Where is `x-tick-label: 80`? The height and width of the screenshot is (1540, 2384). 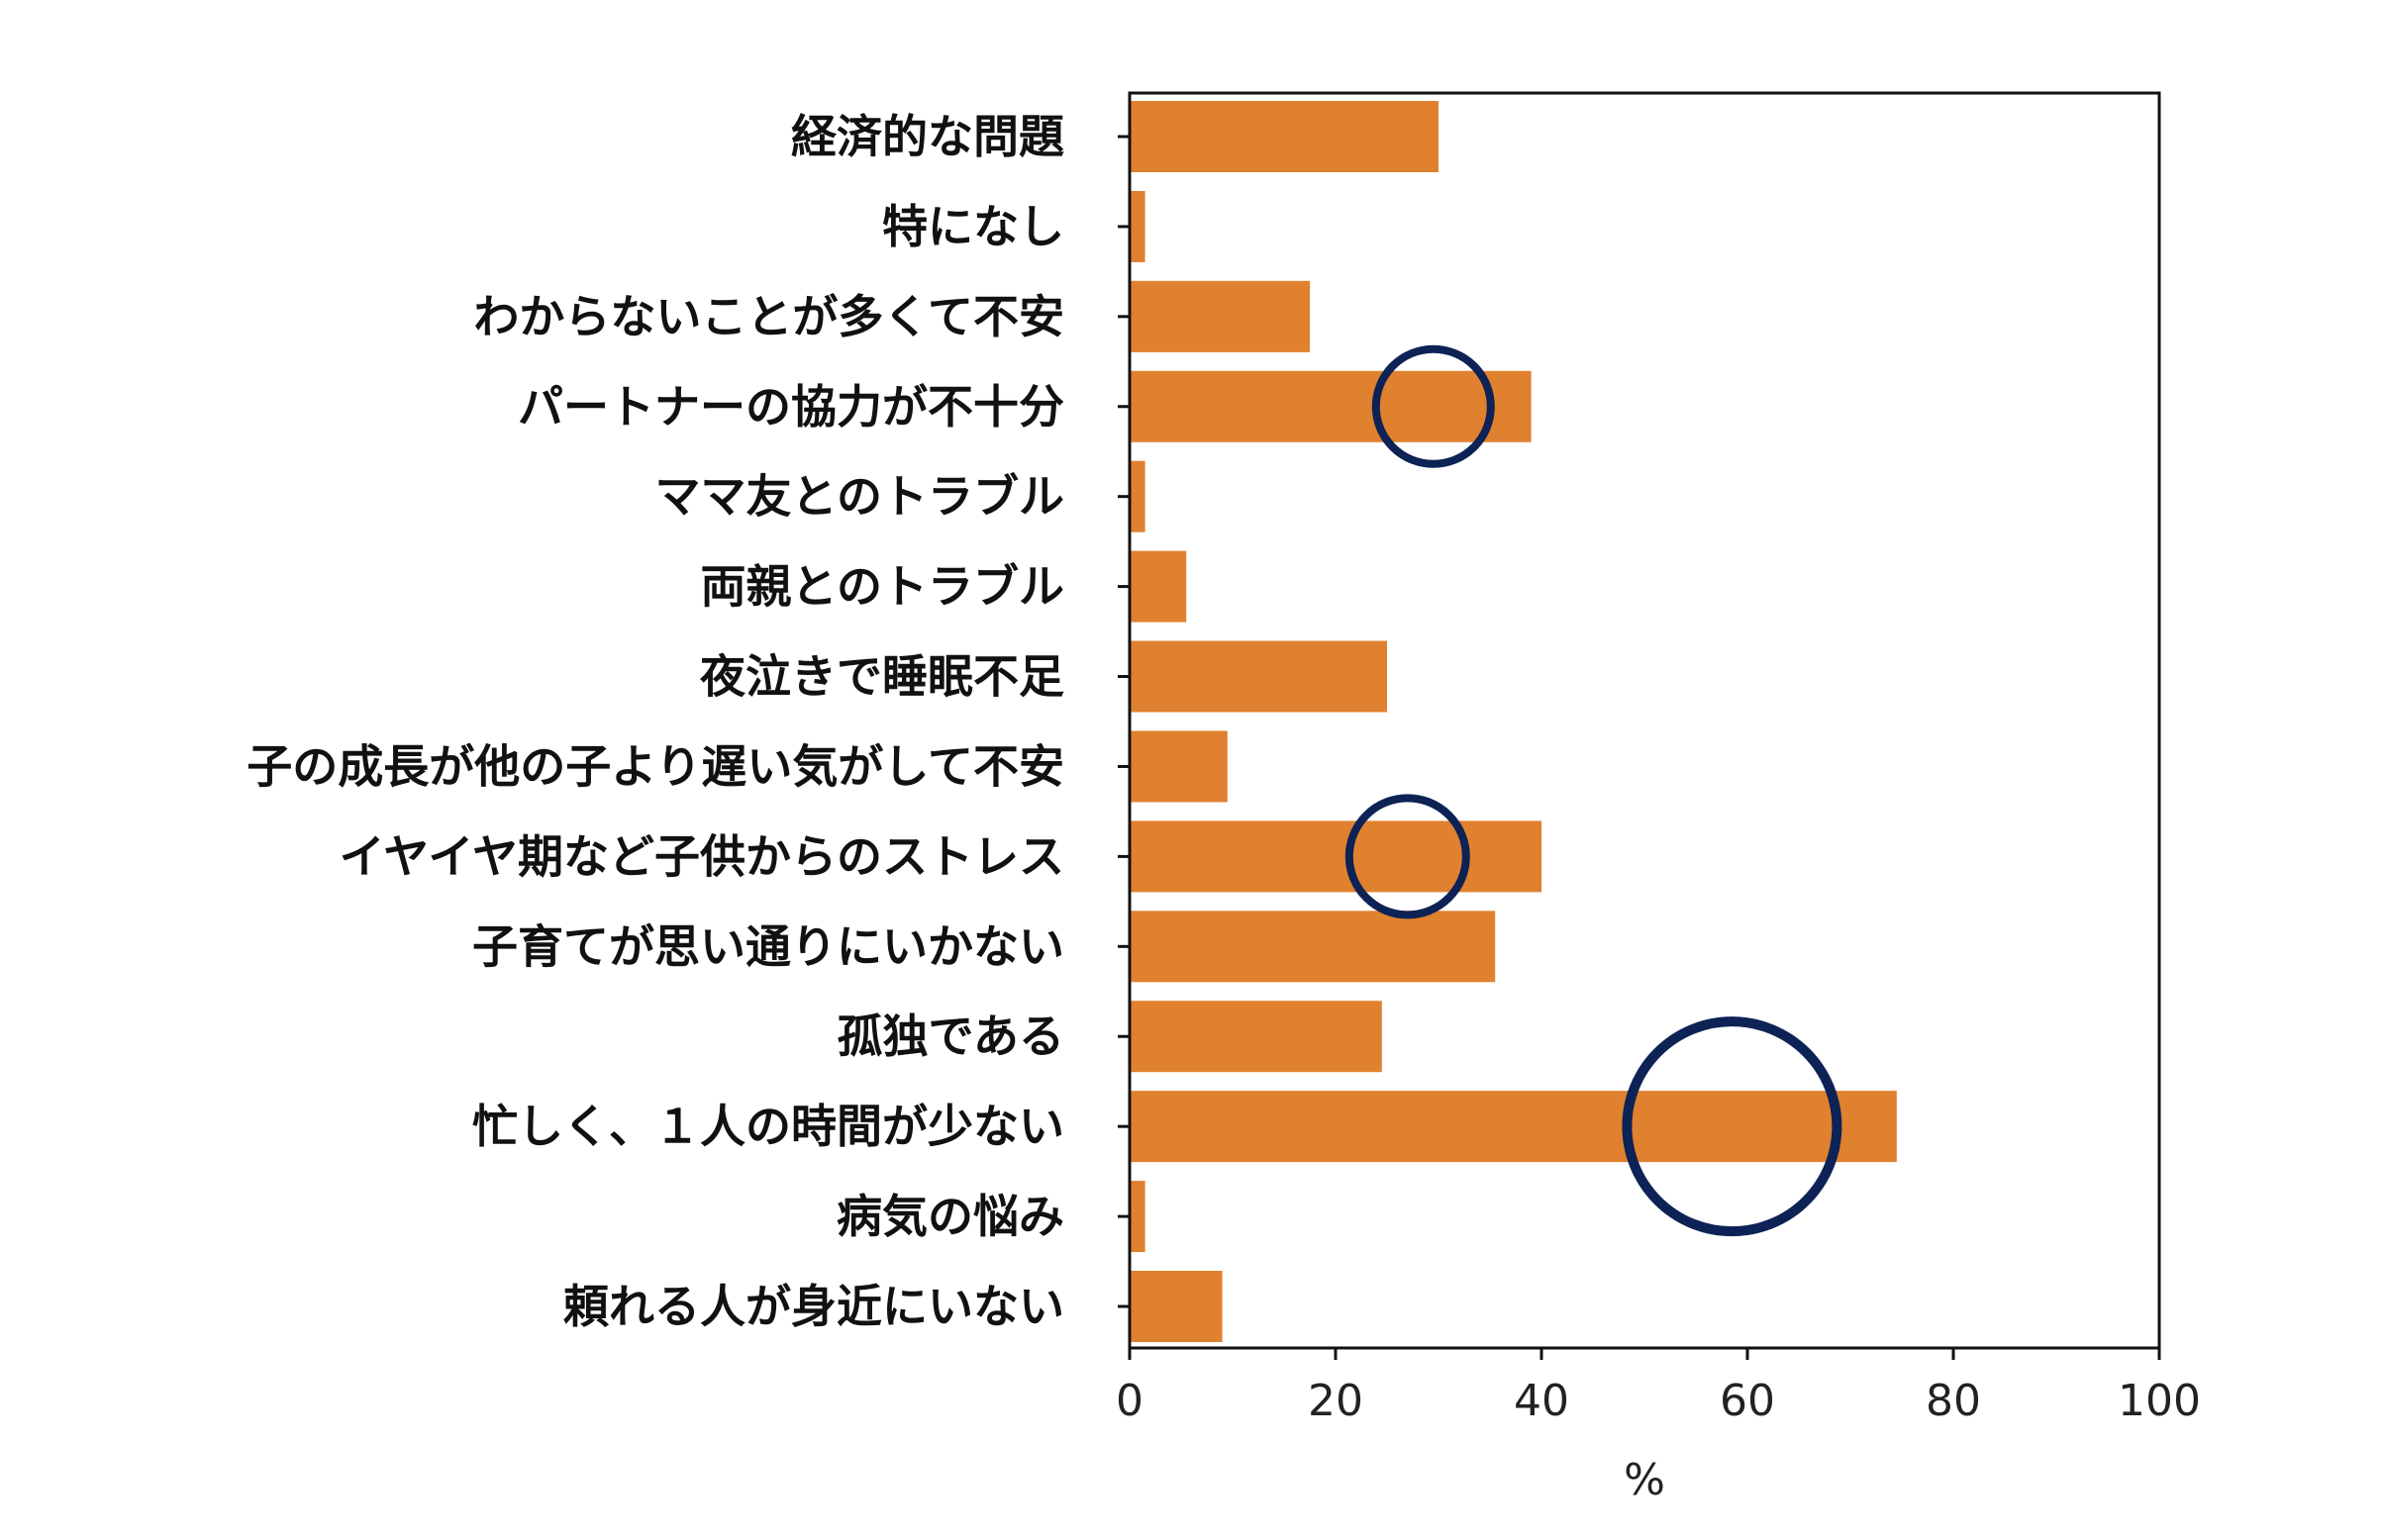 x-tick-label: 80 is located at coordinates (1953, 1401).